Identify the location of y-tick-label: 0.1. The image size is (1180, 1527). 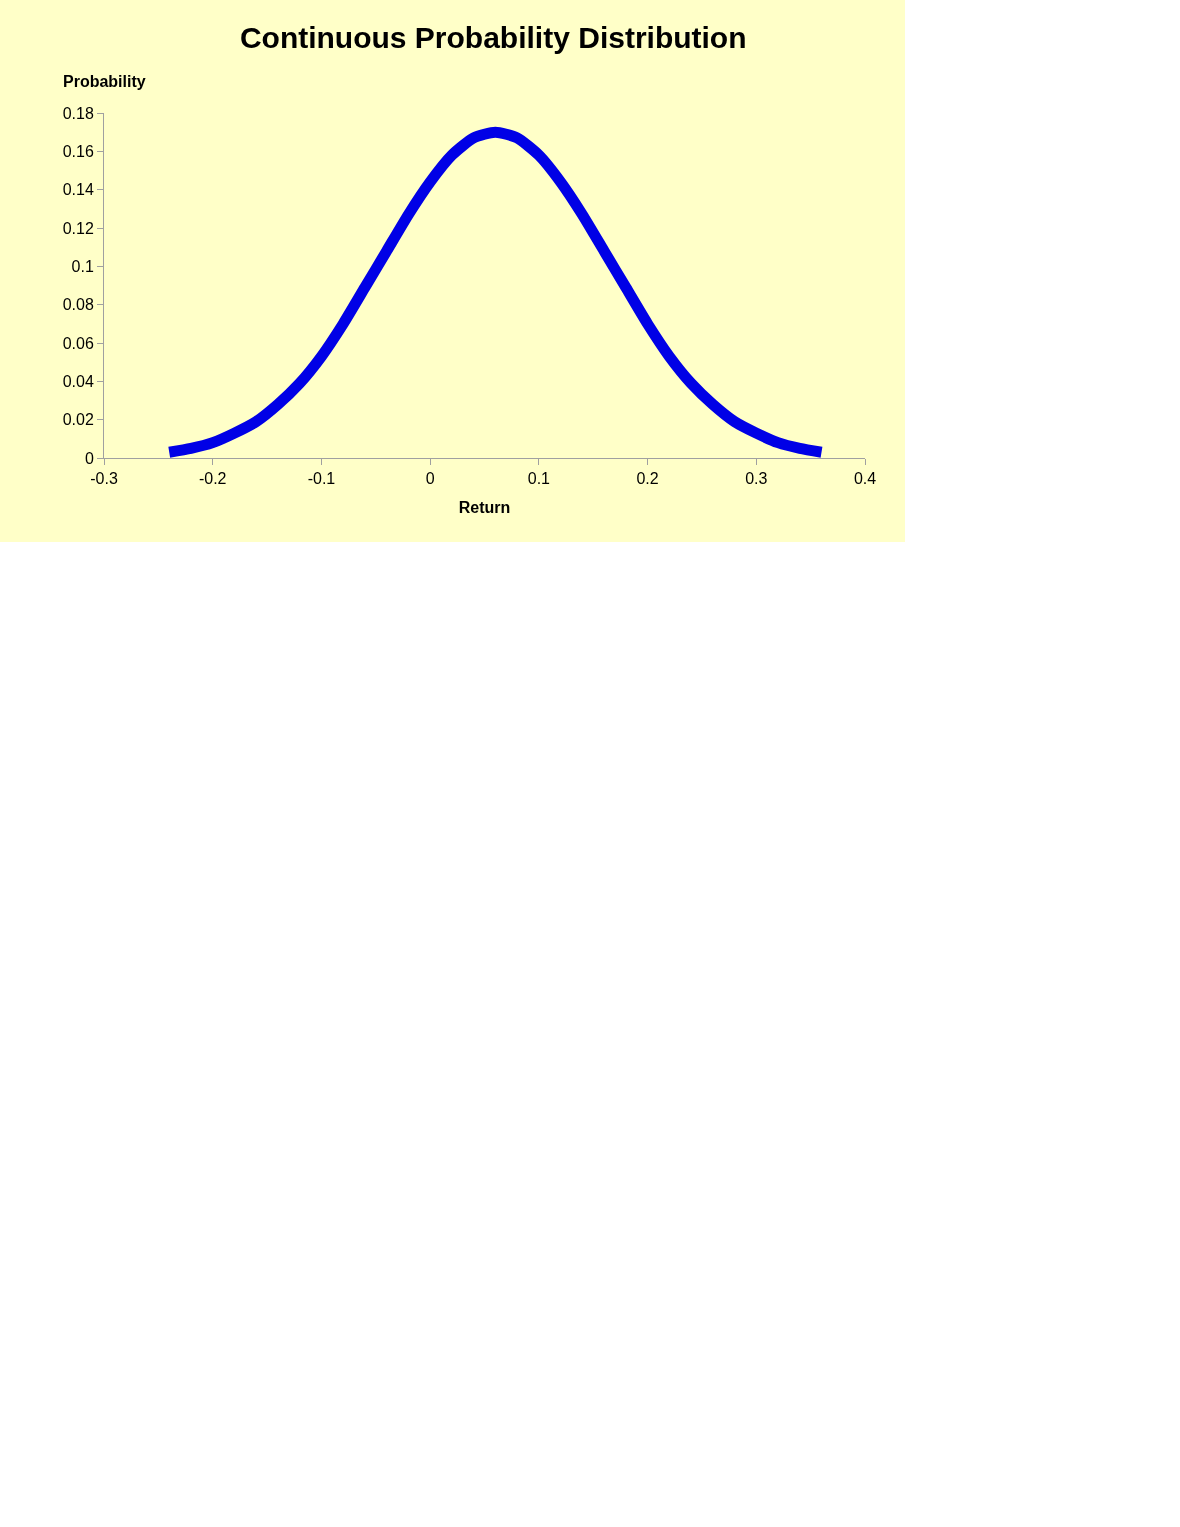
(82, 266).